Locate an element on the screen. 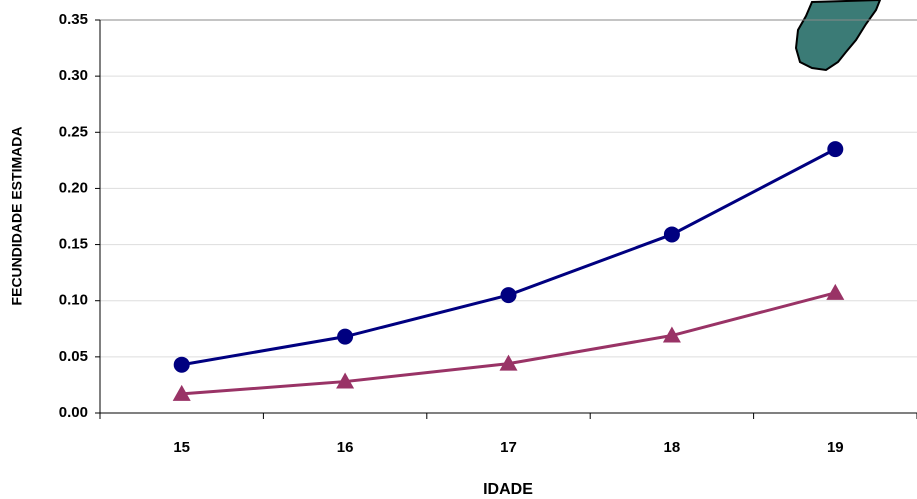  y-tick-label: 0.30 is located at coordinates (73, 75).